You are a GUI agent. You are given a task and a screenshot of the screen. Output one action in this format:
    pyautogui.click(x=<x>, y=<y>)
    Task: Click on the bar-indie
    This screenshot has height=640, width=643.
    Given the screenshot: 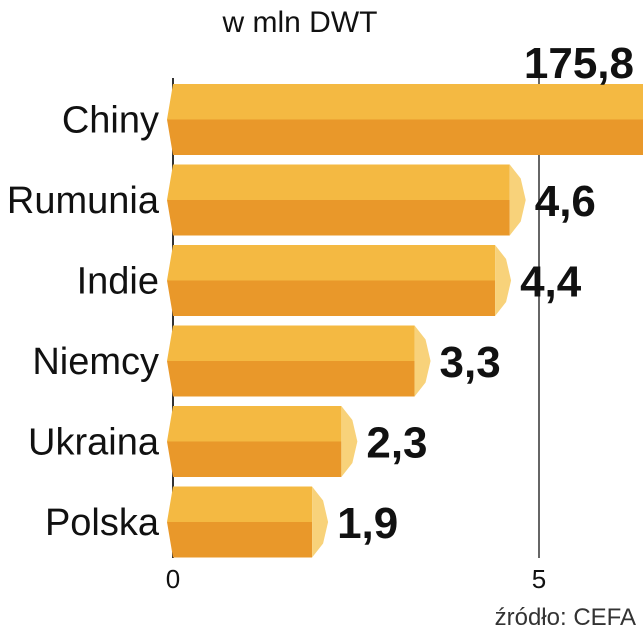 What is the action you would take?
    pyautogui.click(x=339, y=280)
    